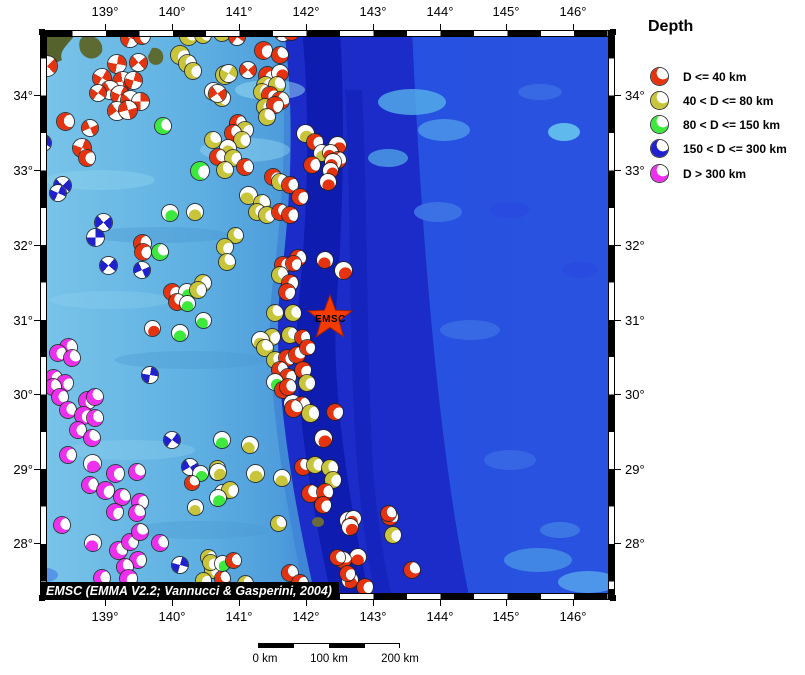 The height and width of the screenshot is (675, 805). I want to click on lat-label-right: 30°, so click(635, 394).